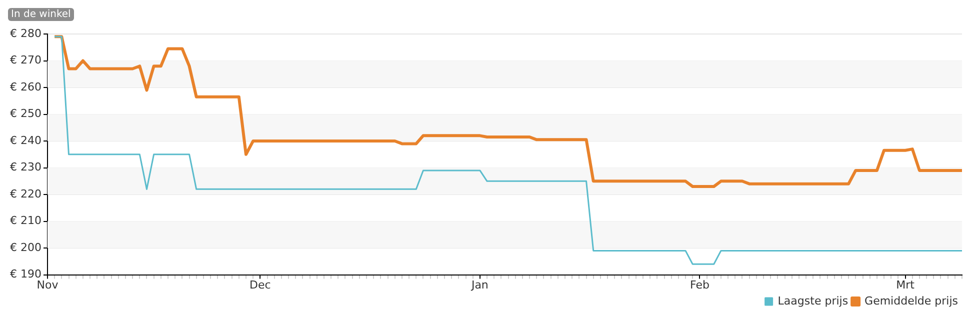 This screenshot has height=325, width=980. Describe the element at coordinates (813, 301) in the screenshot. I see `legend-label: Laagste prijs` at that location.